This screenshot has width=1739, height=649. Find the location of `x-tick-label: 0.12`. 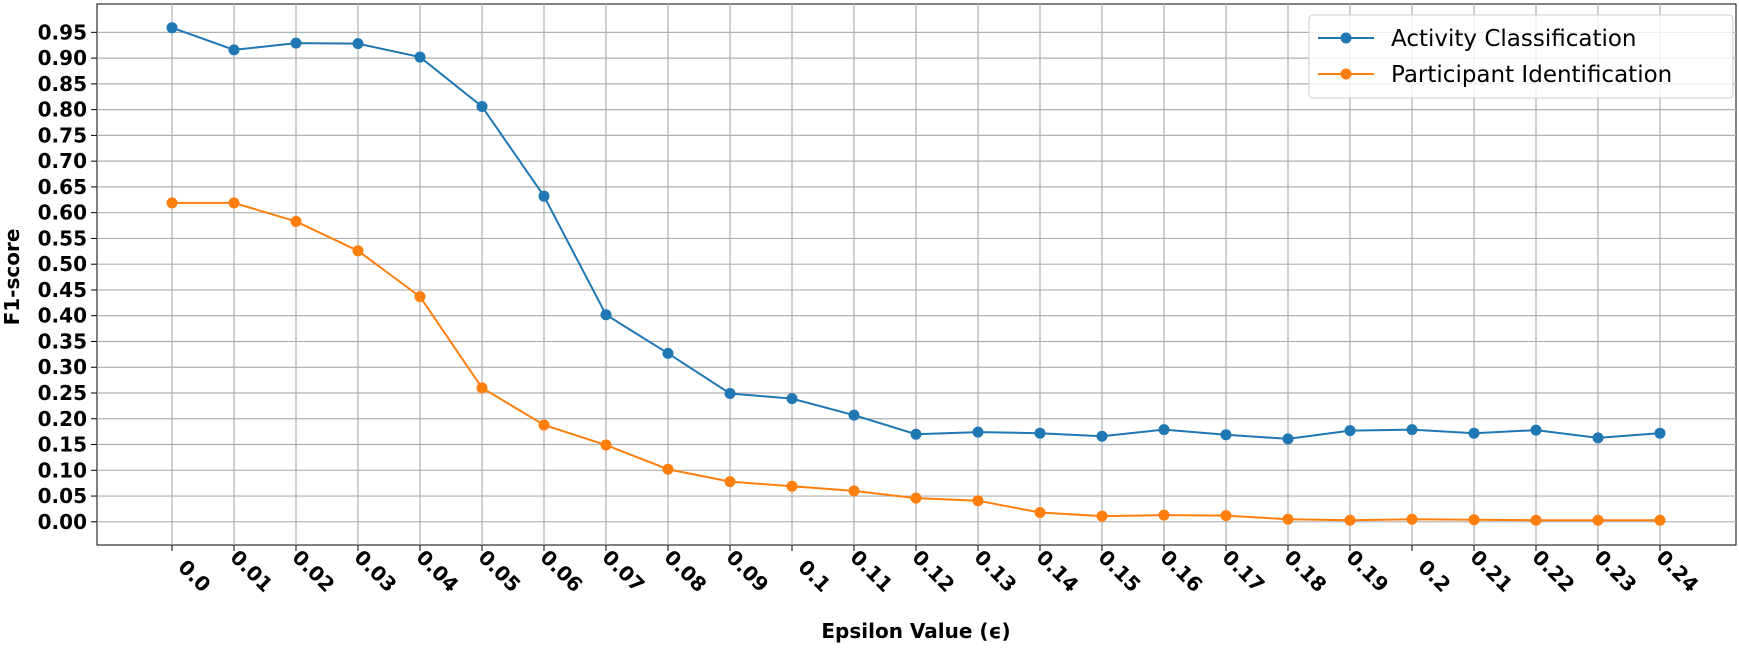

x-tick-label: 0.12 is located at coordinates (934, 571).